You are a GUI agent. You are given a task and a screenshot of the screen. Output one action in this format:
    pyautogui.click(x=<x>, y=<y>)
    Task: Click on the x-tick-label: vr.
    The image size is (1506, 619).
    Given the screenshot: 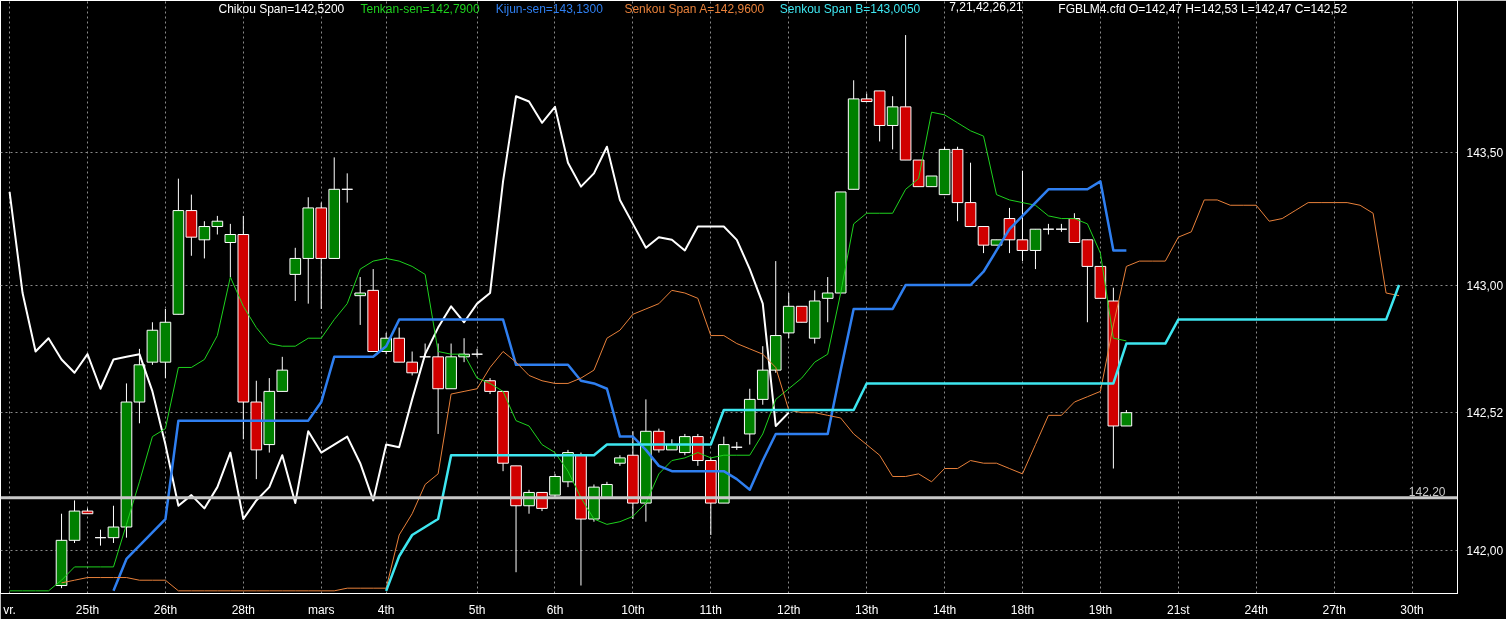 What is the action you would take?
    pyautogui.click(x=9, y=609)
    